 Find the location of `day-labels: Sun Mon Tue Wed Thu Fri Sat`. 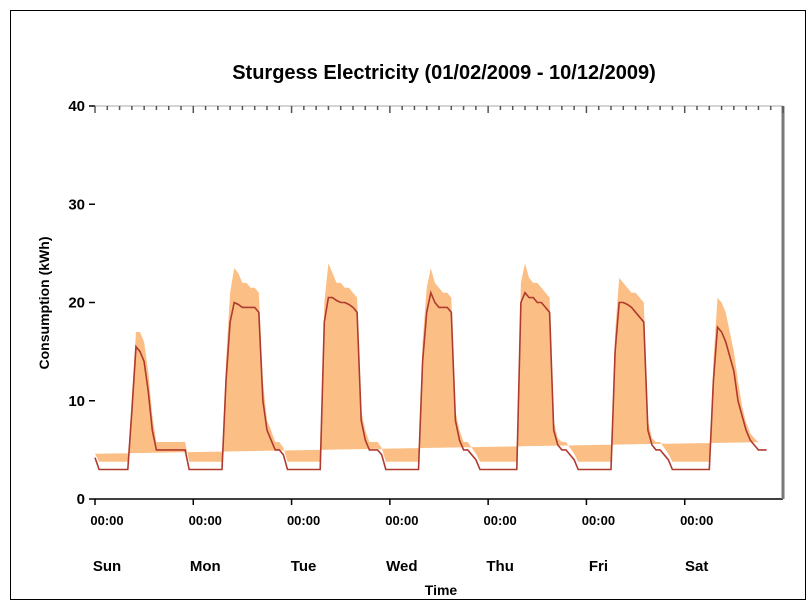

day-labels: Sun Mon Tue Wed Thu Fri Sat is located at coordinates (401, 566).